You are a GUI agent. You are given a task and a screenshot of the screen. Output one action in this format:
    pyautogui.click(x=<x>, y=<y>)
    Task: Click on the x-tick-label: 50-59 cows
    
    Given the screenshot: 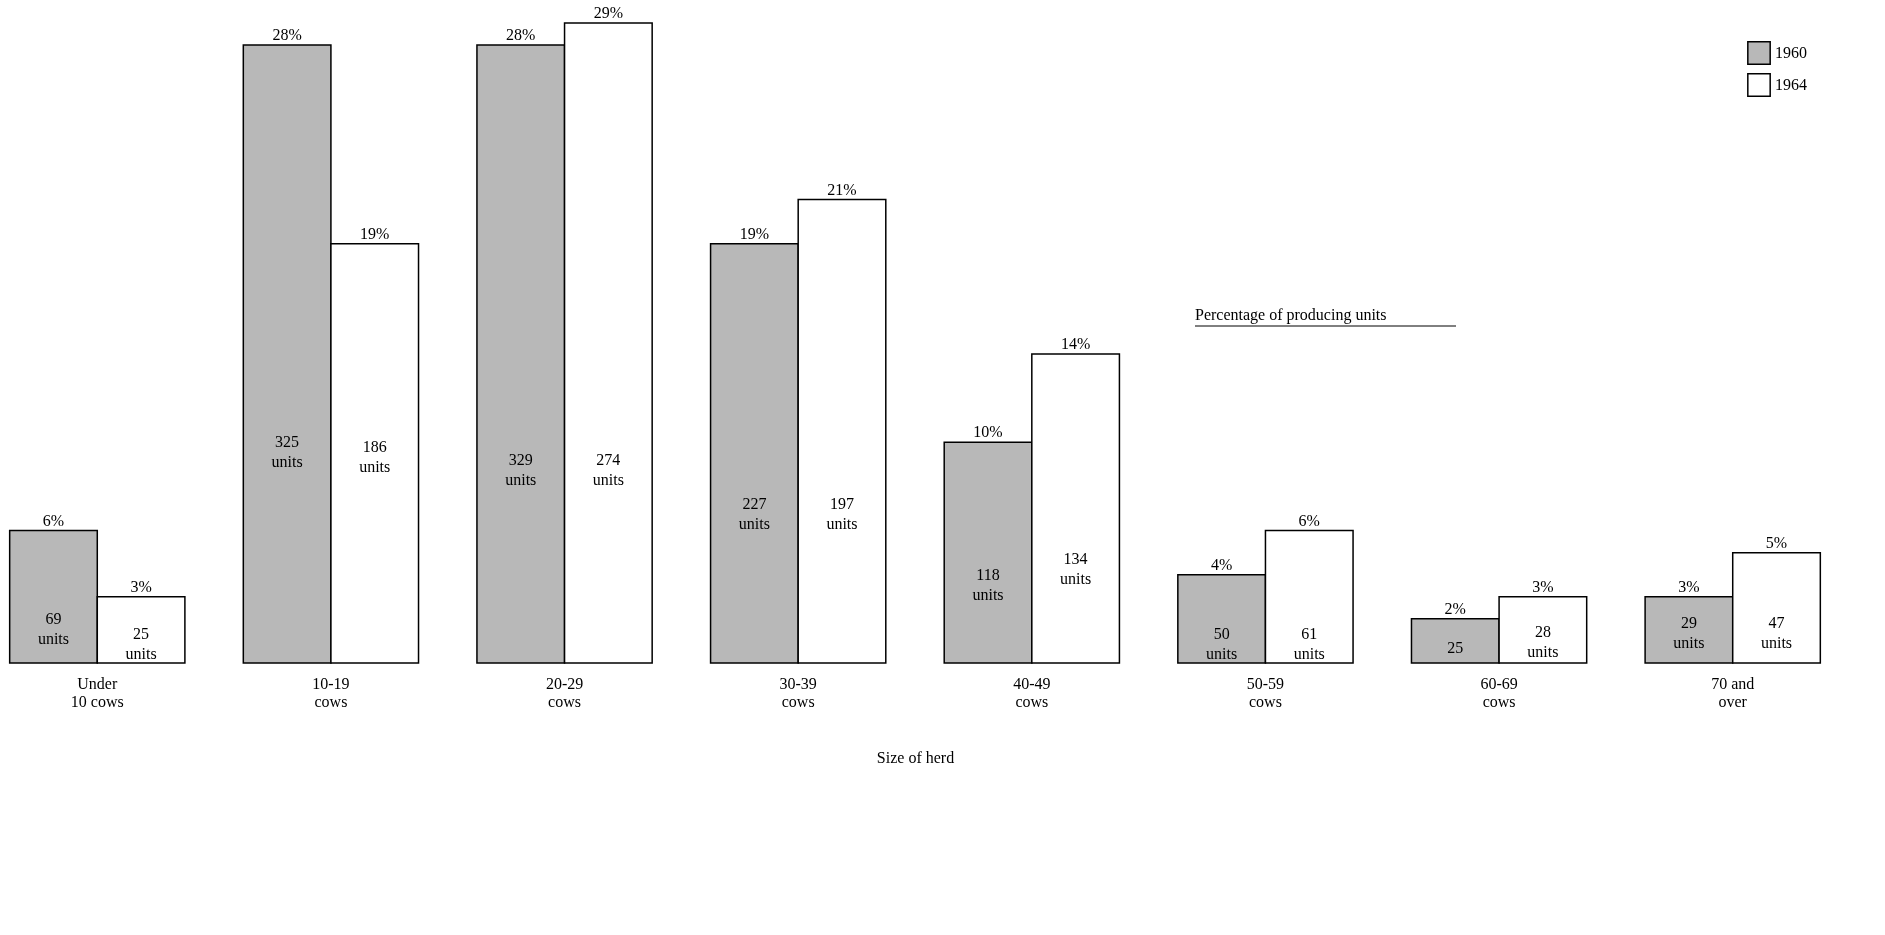 What is the action you would take?
    pyautogui.click(x=1265, y=692)
    